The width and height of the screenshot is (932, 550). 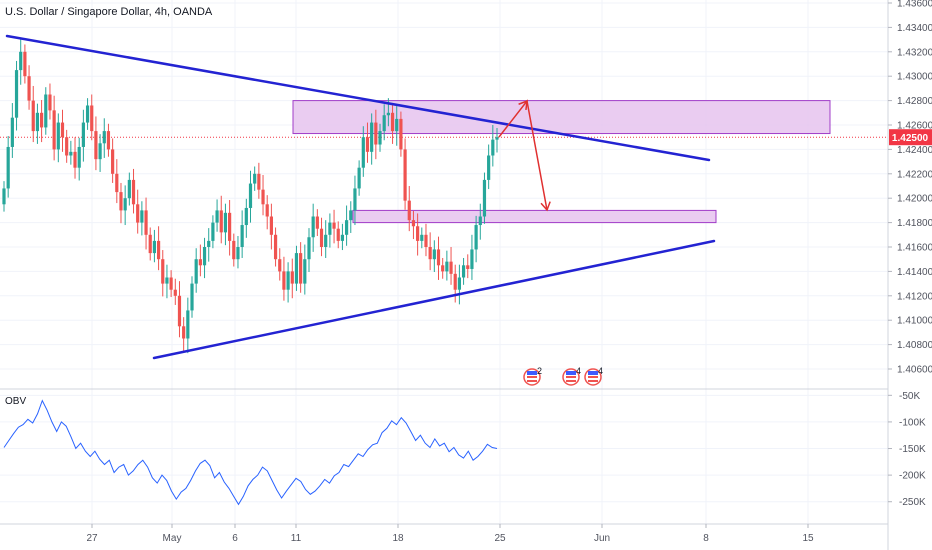 I want to click on obv-tick-label: -250K, so click(x=912, y=502).